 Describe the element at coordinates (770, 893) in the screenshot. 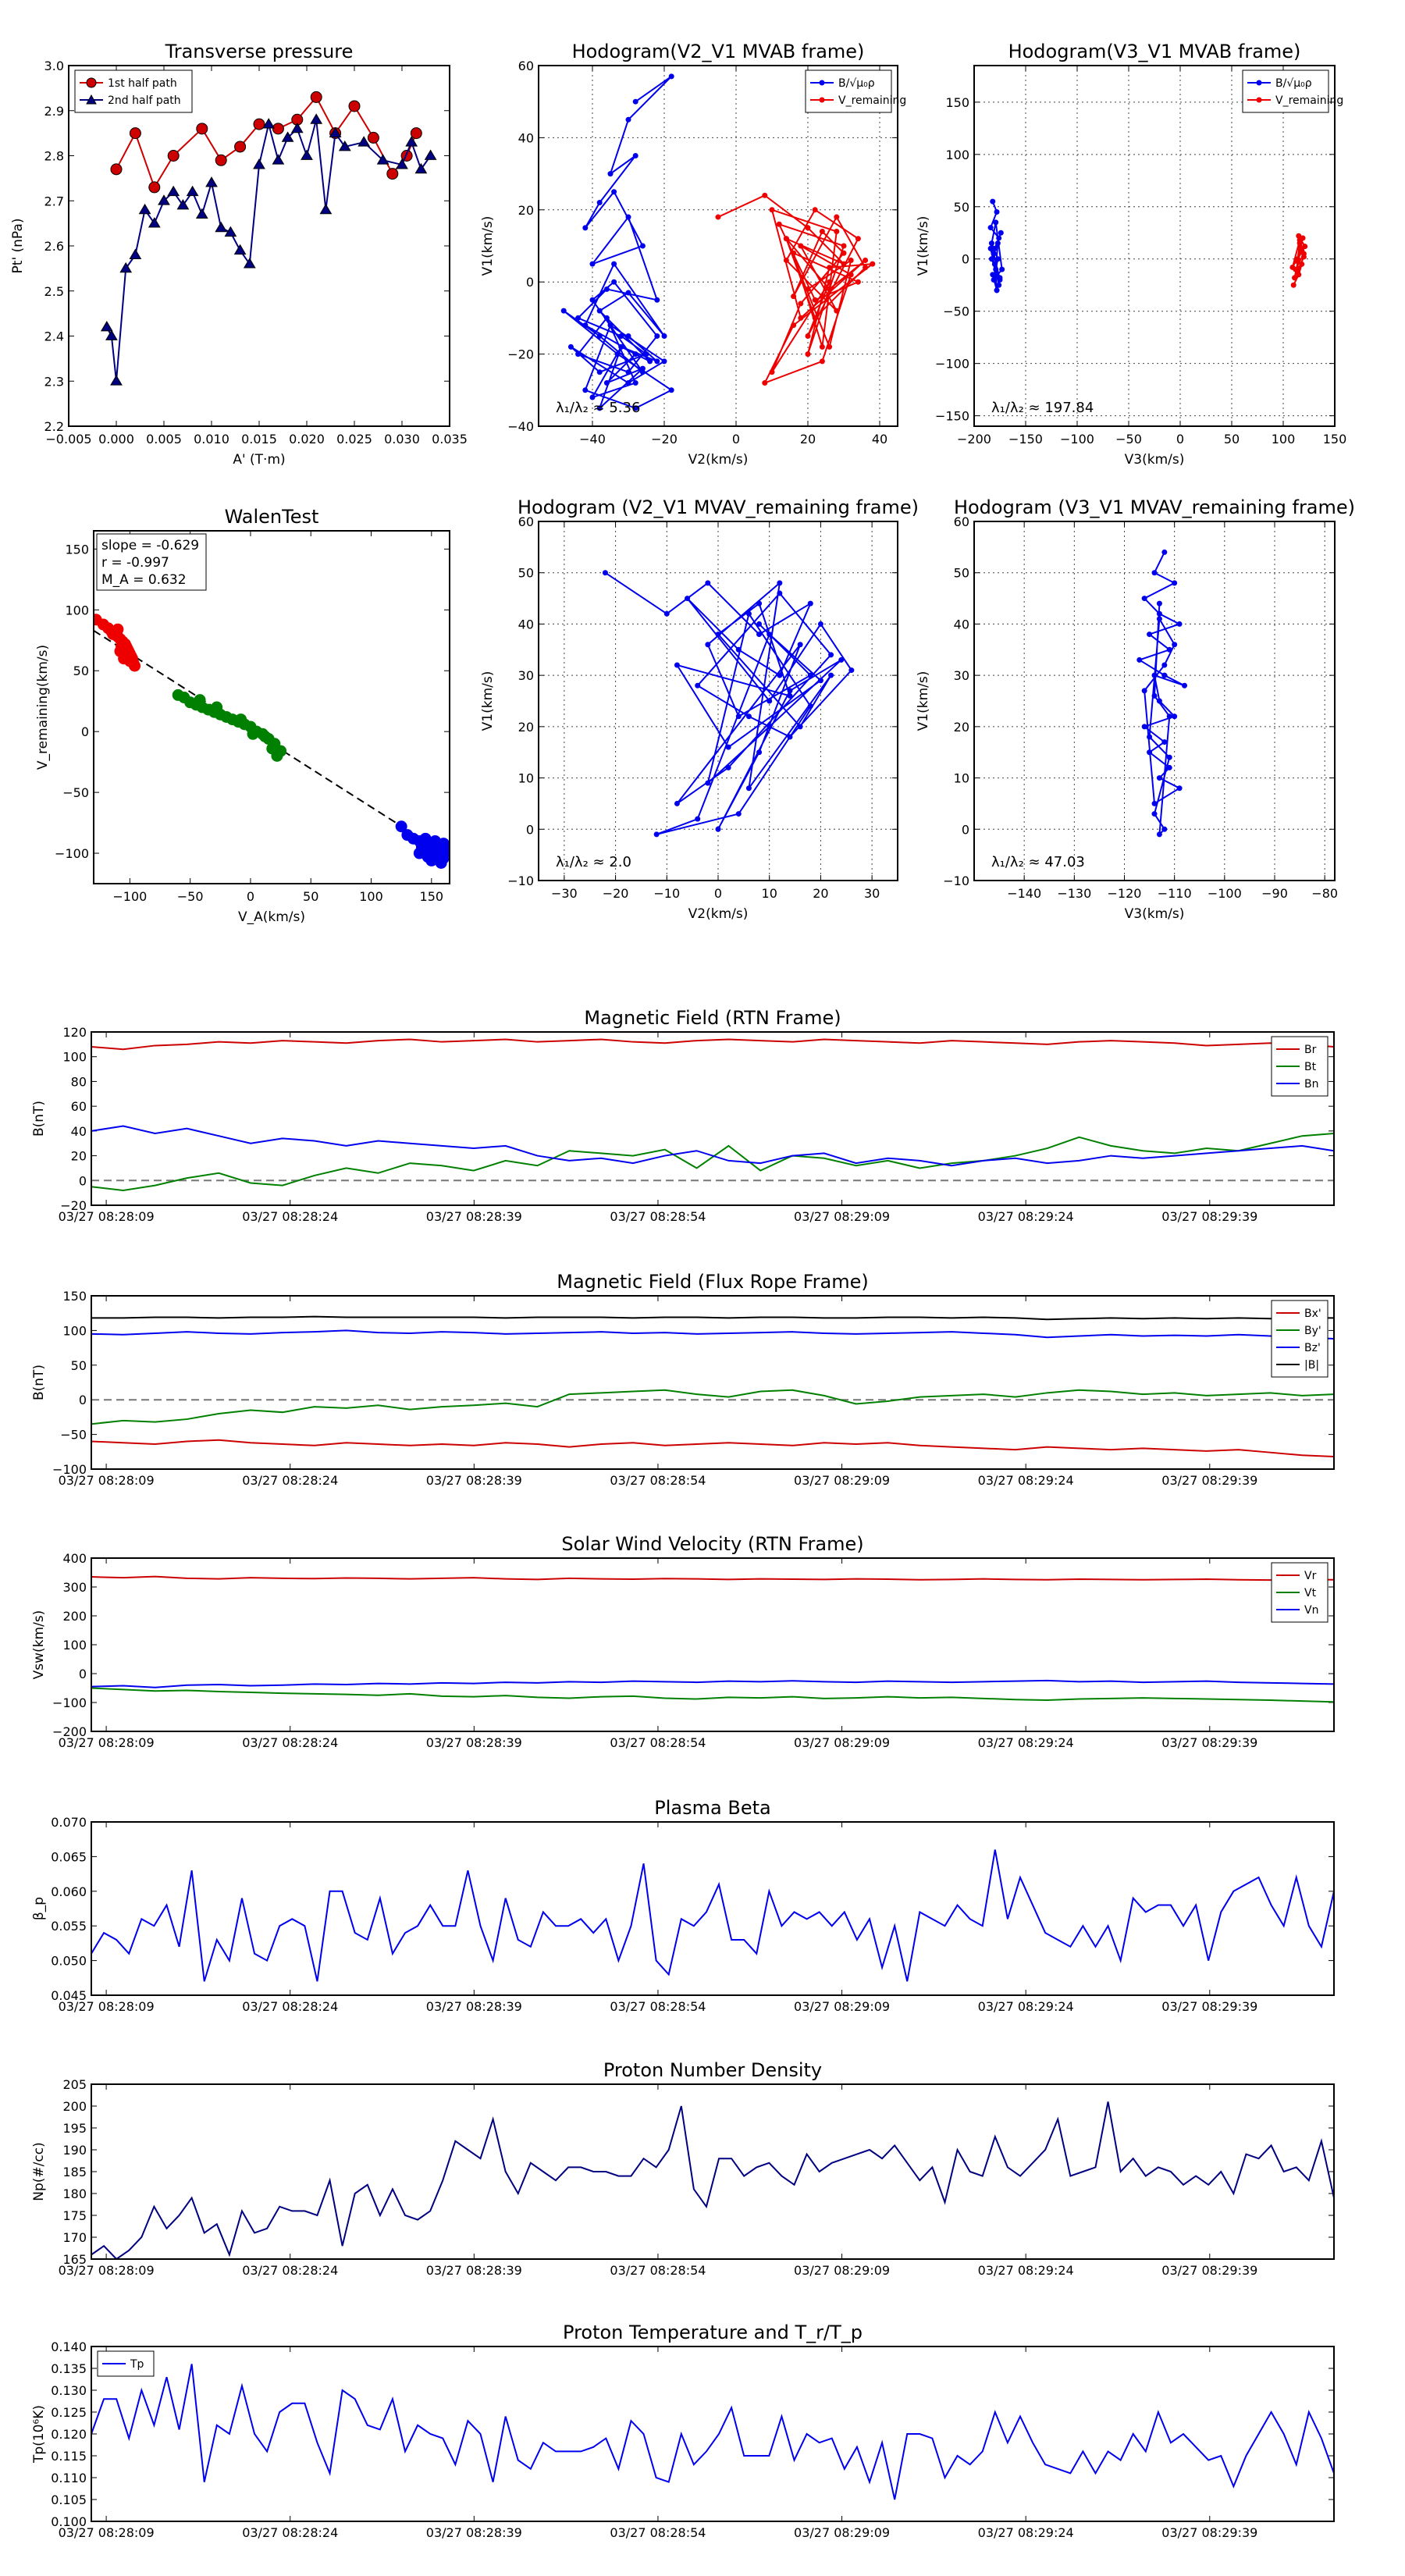

I see `x-tick-label: 10` at that location.